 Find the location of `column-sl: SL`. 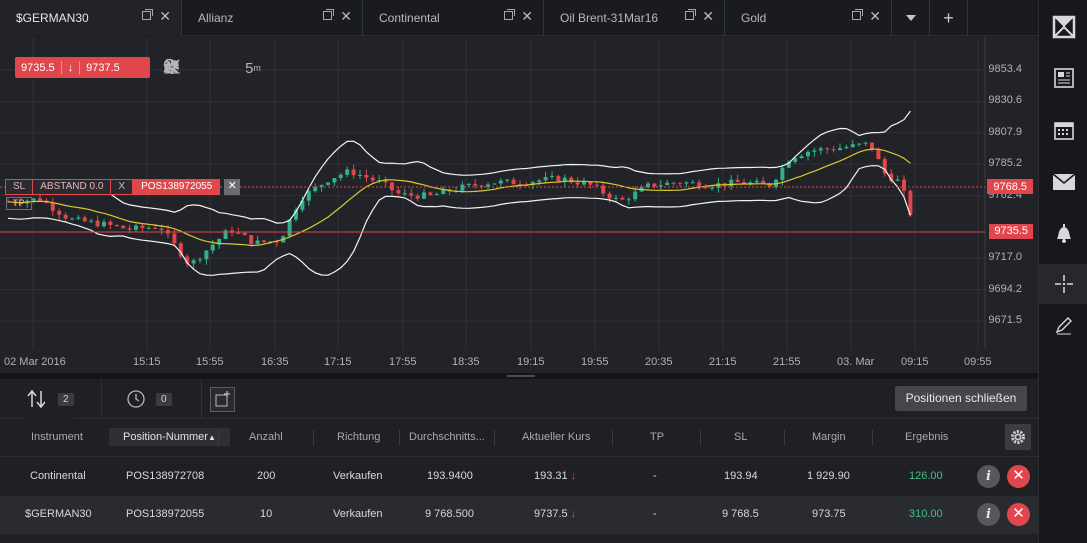

column-sl: SL is located at coordinates (741, 437).